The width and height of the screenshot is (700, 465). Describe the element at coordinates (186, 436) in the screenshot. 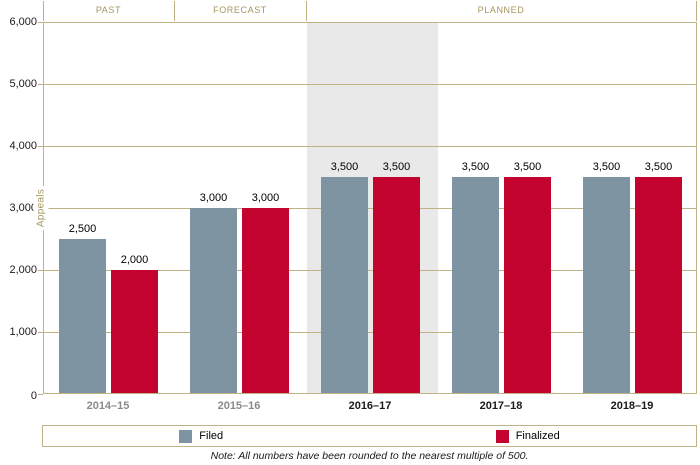

I see `legend-swatch-filed` at that location.